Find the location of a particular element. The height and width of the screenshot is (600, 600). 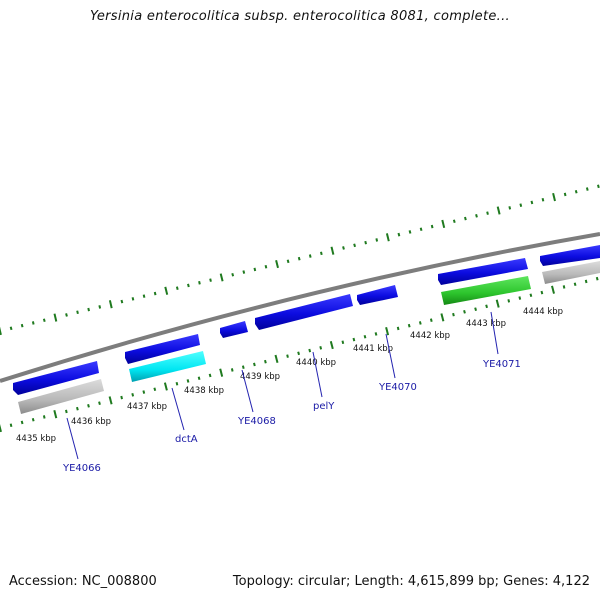

tick-label: 4439 kbp is located at coordinates (260, 377).